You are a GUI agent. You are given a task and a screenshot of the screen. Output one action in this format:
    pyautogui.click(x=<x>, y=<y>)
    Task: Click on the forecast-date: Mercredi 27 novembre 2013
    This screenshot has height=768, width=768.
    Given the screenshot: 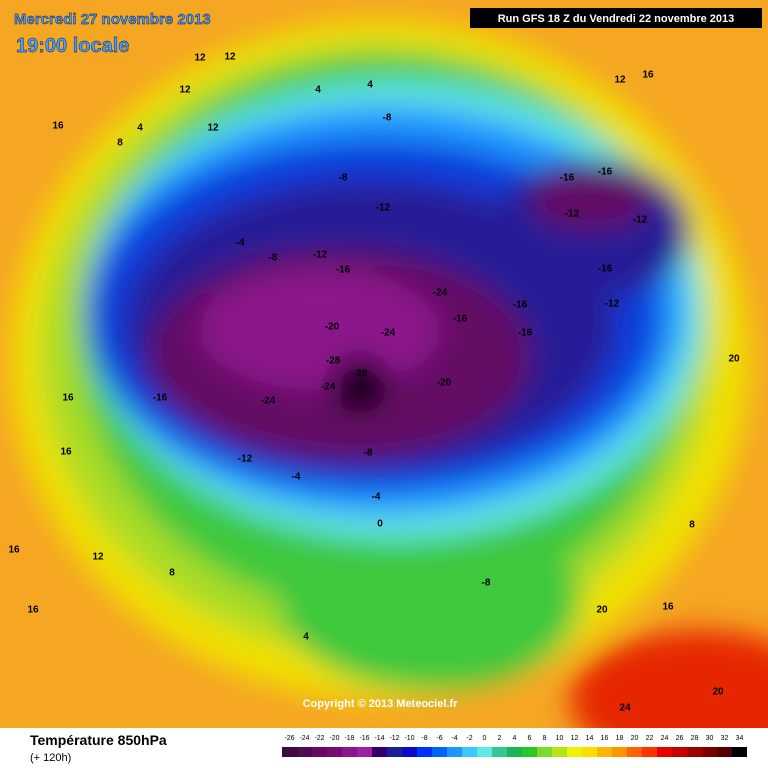 What is the action you would take?
    pyautogui.click(x=112, y=19)
    